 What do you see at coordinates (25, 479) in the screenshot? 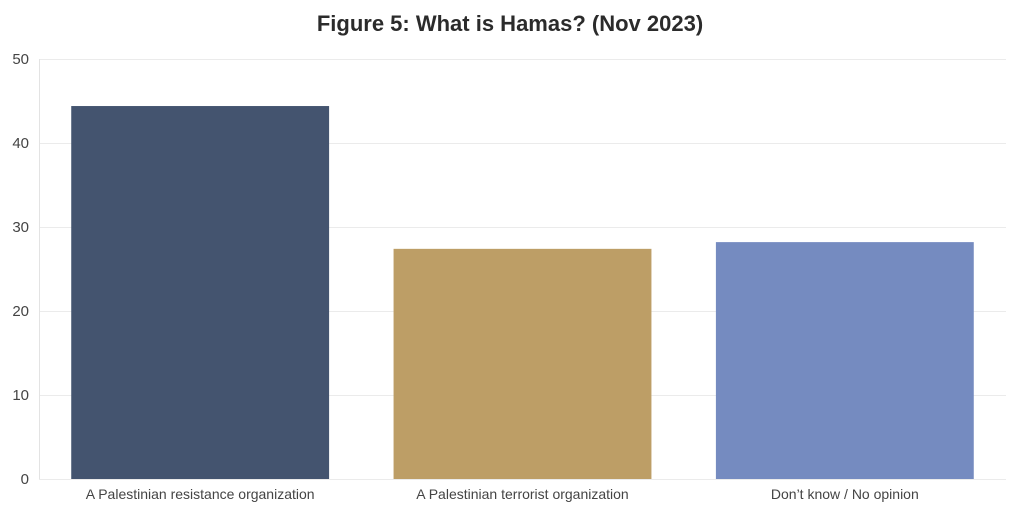
I see `y-tick-label: 0` at bounding box center [25, 479].